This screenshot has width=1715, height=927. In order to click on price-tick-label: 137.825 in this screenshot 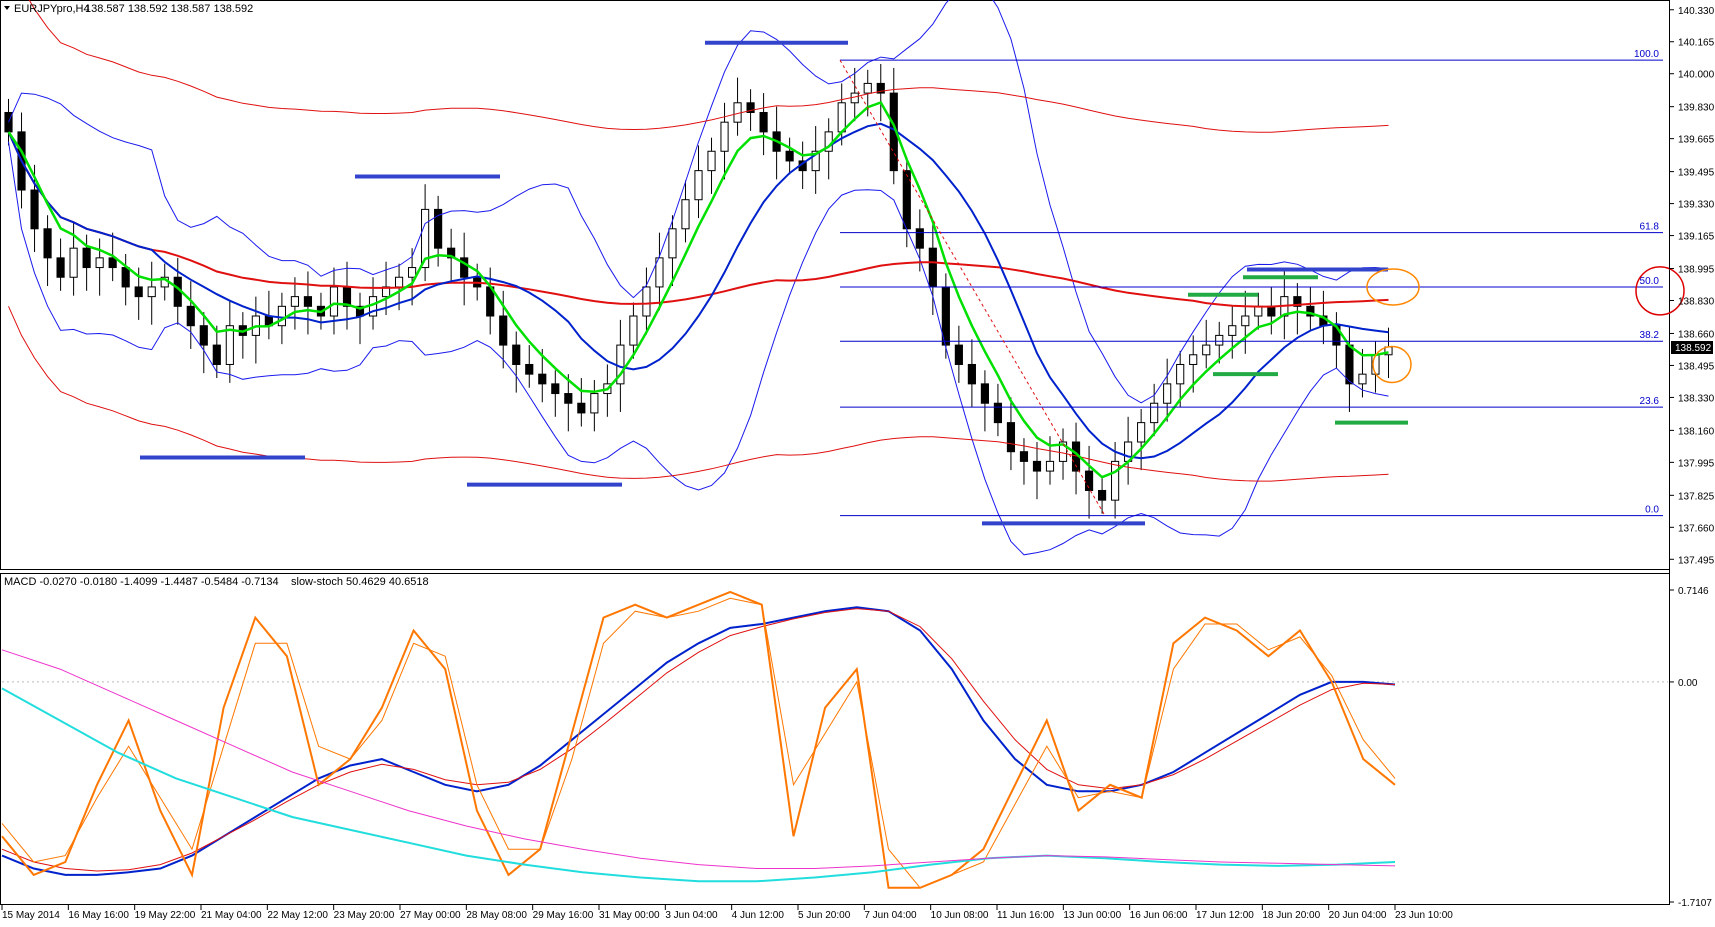, I will do `click(1696, 496)`.